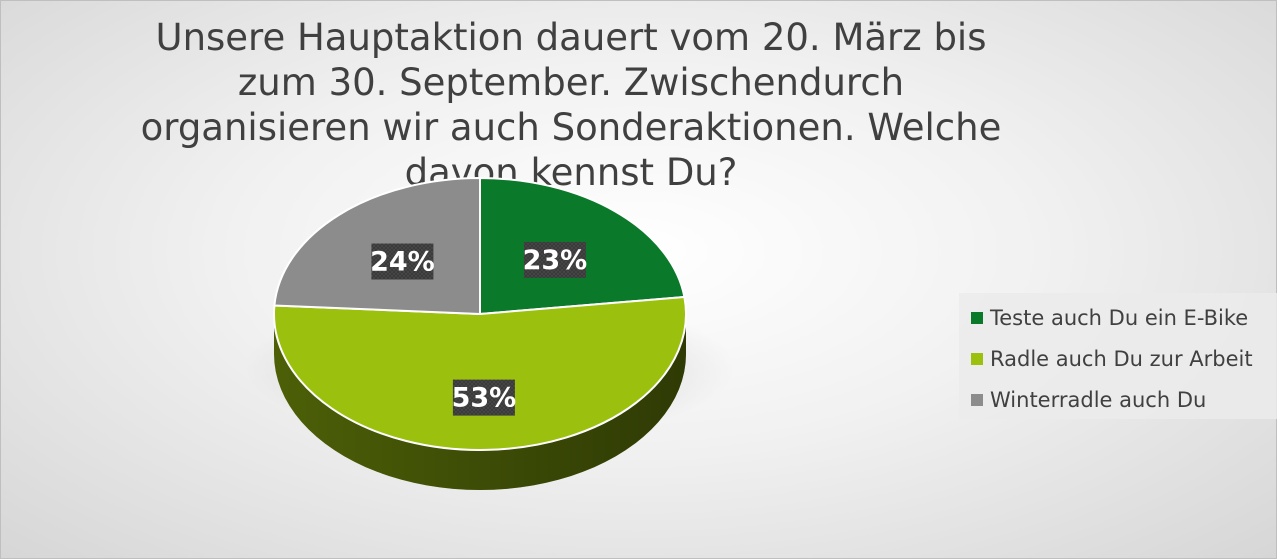  I want to click on legend-label: Teste auch Du ein E-Bike, so click(1119, 317).